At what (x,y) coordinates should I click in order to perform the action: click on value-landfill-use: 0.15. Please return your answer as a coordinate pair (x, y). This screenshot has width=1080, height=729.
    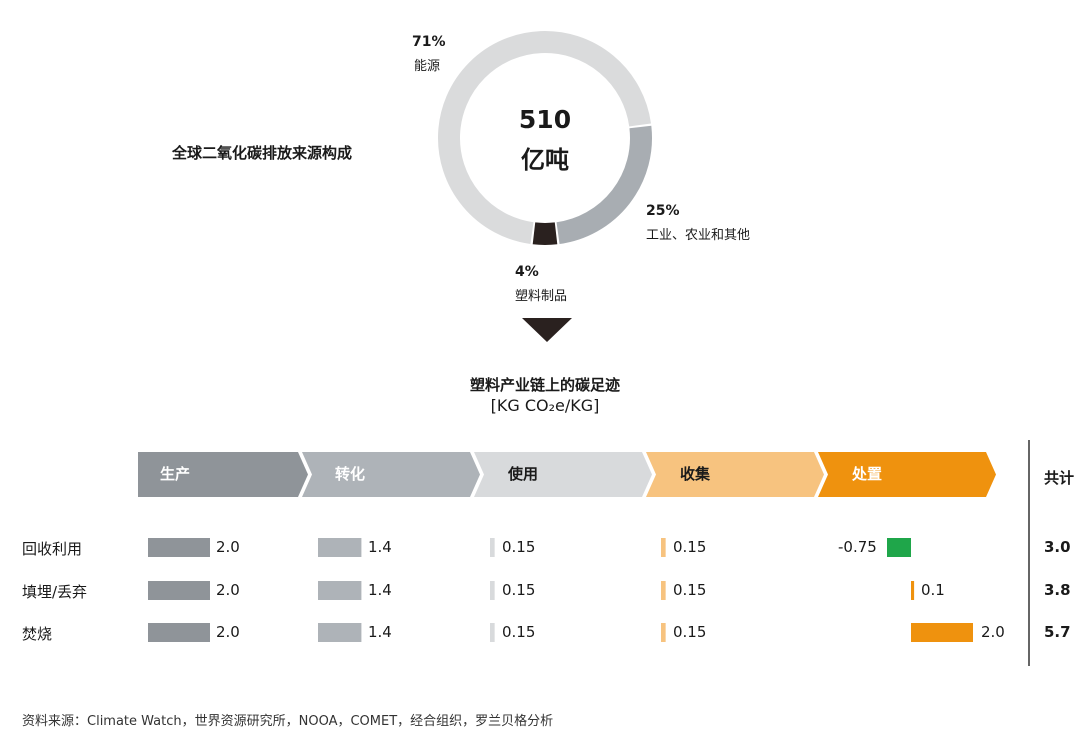
    Looking at the image, I should click on (519, 590).